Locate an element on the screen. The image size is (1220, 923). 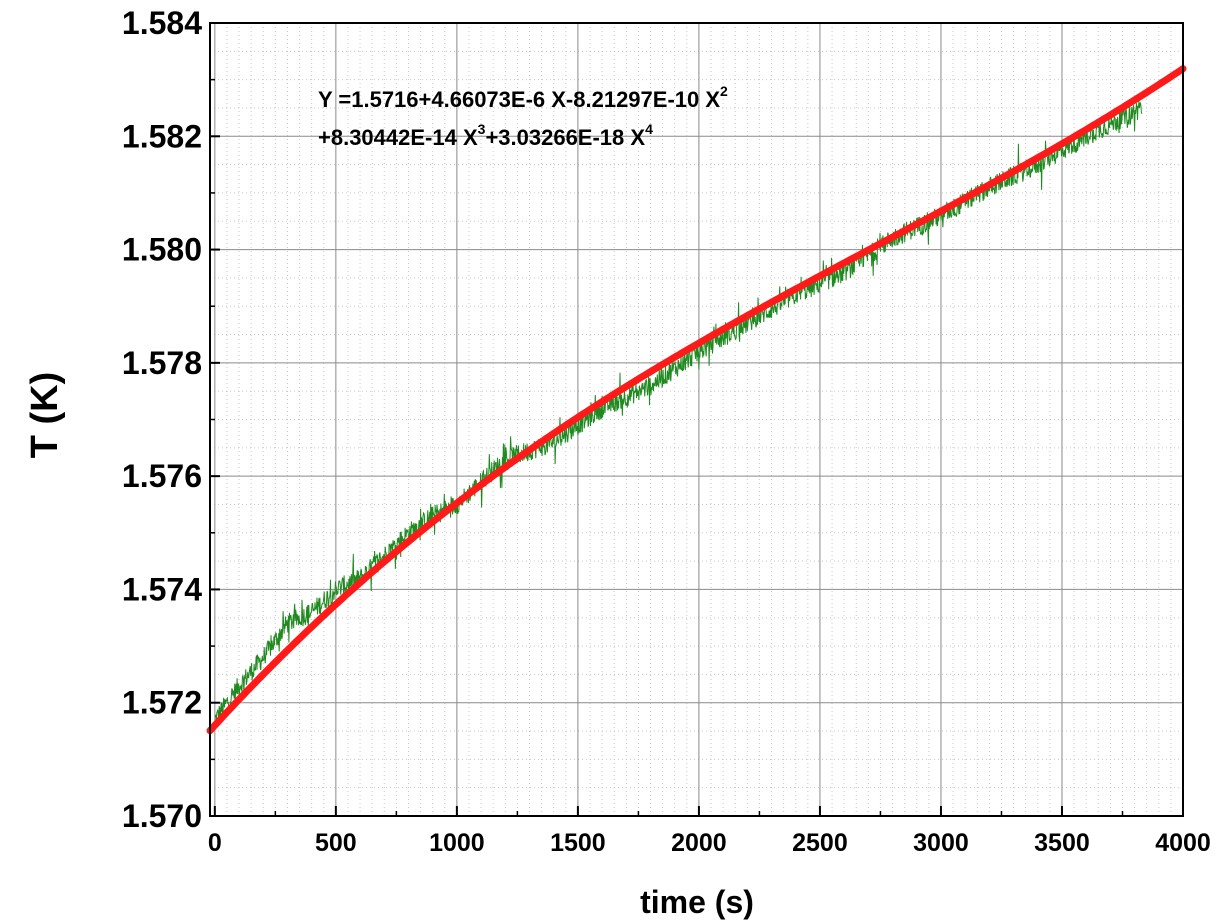
y-tick-label: 1.572 is located at coordinates (162, 703).